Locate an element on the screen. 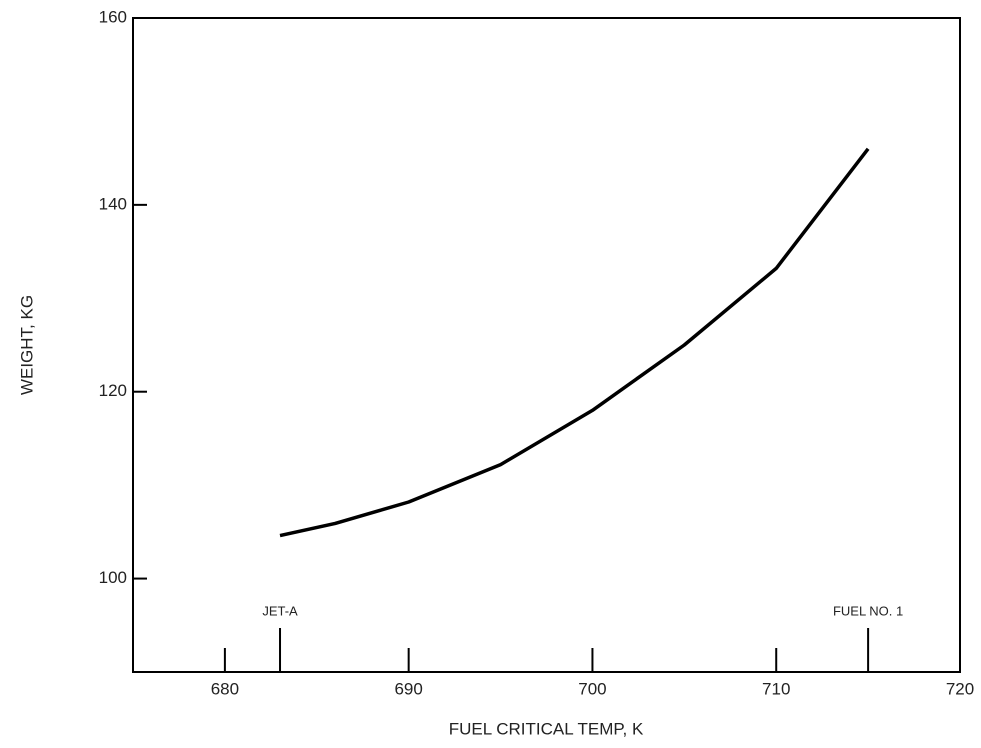 The image size is (981, 748). x-tick-label: 680 is located at coordinates (225, 688).